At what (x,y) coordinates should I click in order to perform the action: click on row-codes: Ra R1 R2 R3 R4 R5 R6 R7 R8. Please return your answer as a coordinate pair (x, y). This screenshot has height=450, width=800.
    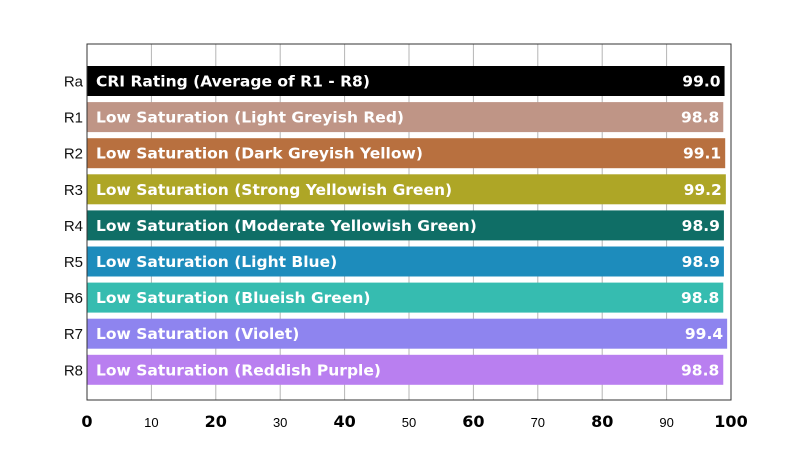
    Looking at the image, I should click on (74, 227).